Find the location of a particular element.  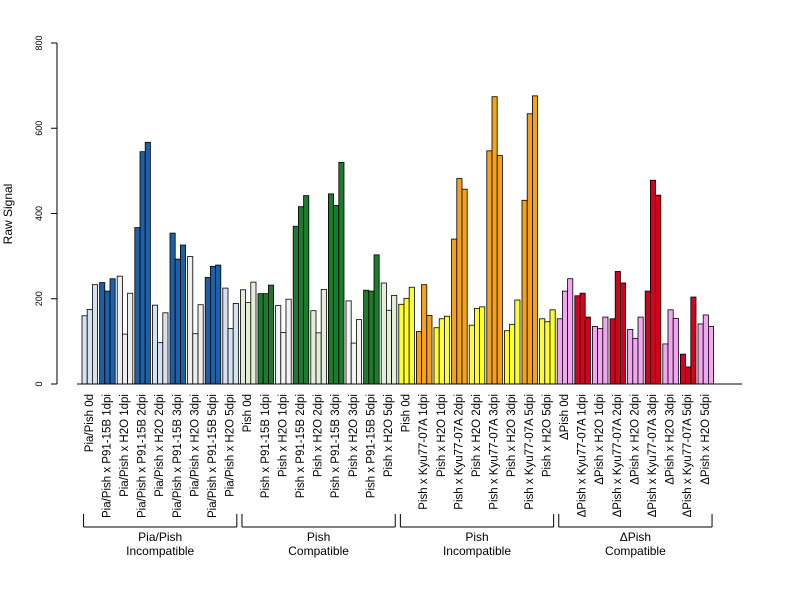

category-label: Pish x P91-15B 1dpi is located at coordinates (266, 446).